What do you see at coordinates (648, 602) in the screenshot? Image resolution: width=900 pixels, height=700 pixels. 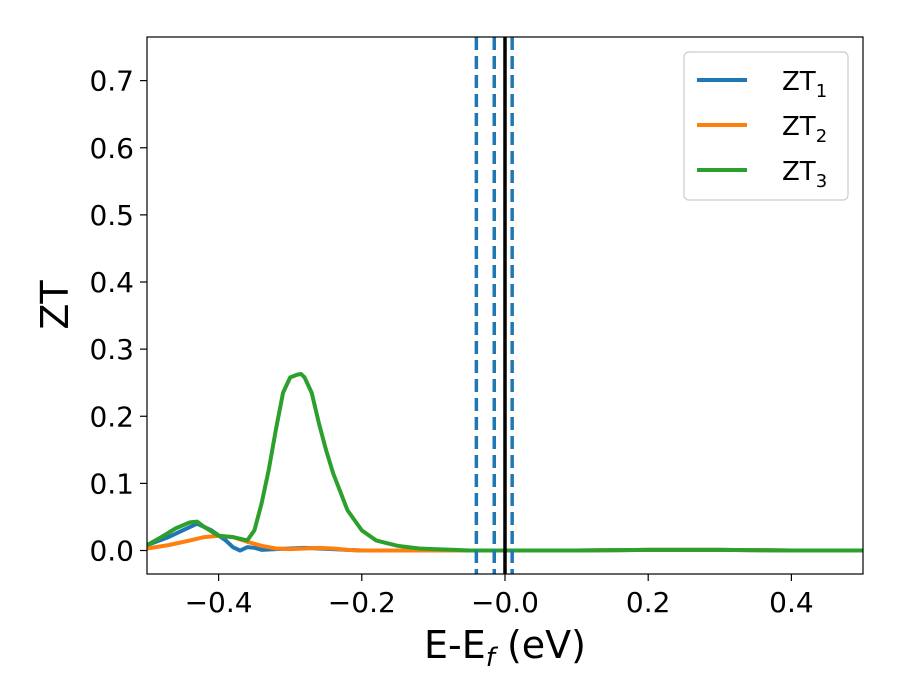 I see `x-tick-label: 0.2` at bounding box center [648, 602].